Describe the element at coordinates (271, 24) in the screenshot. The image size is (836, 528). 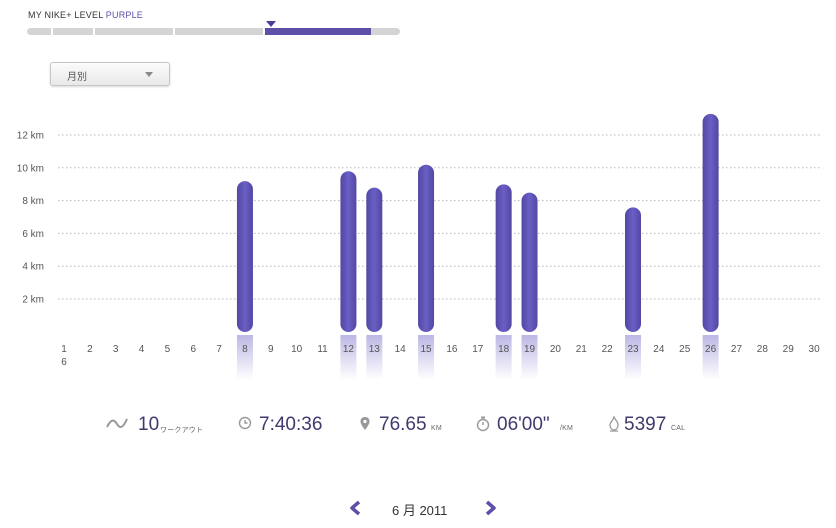
I see `level-marker-icon` at that location.